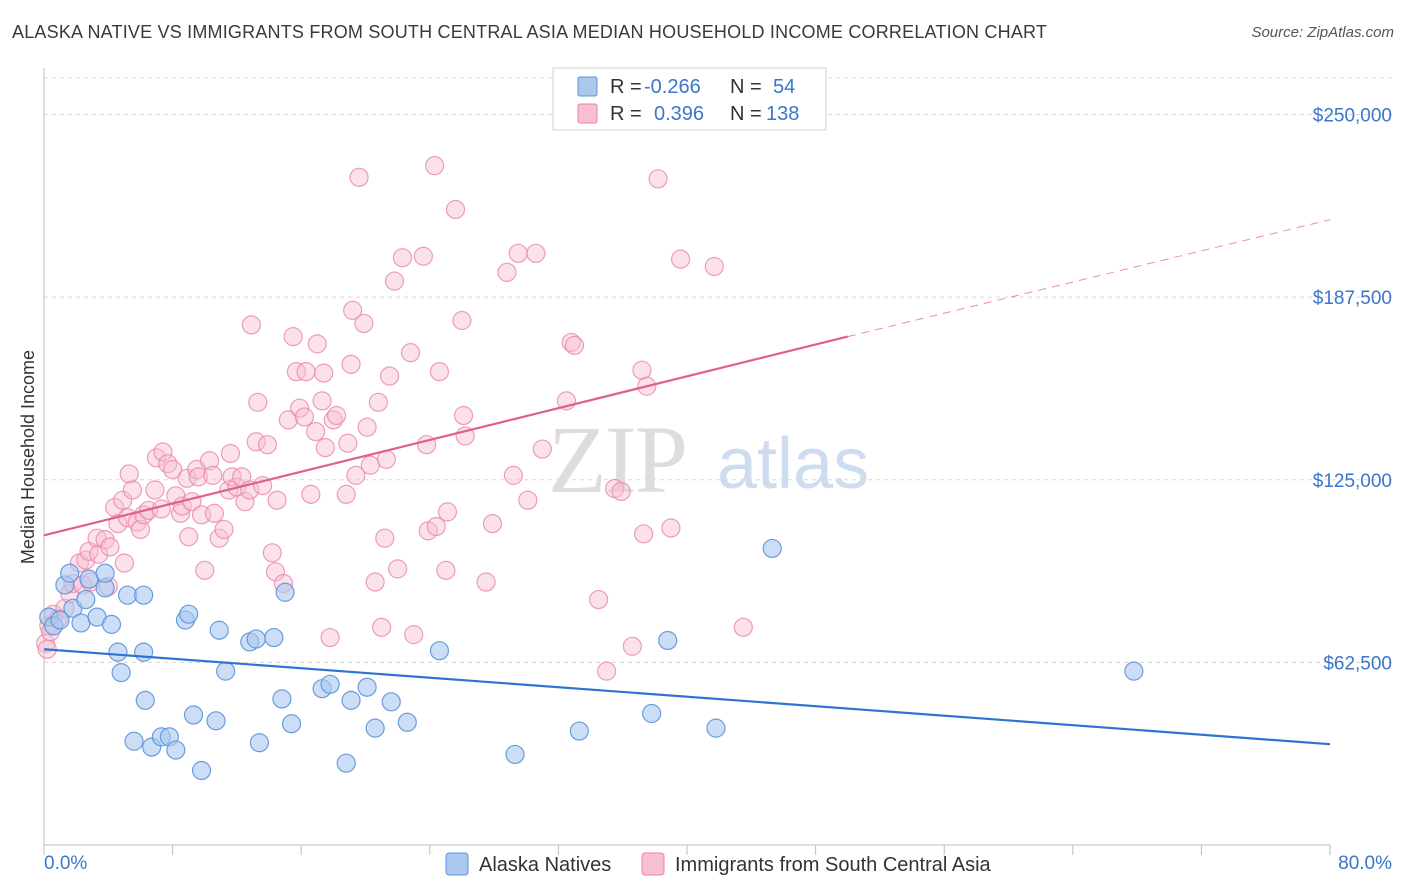 The width and height of the screenshot is (1406, 892). I want to click on y-tick-label-2: $187,500, so click(1352, 298).